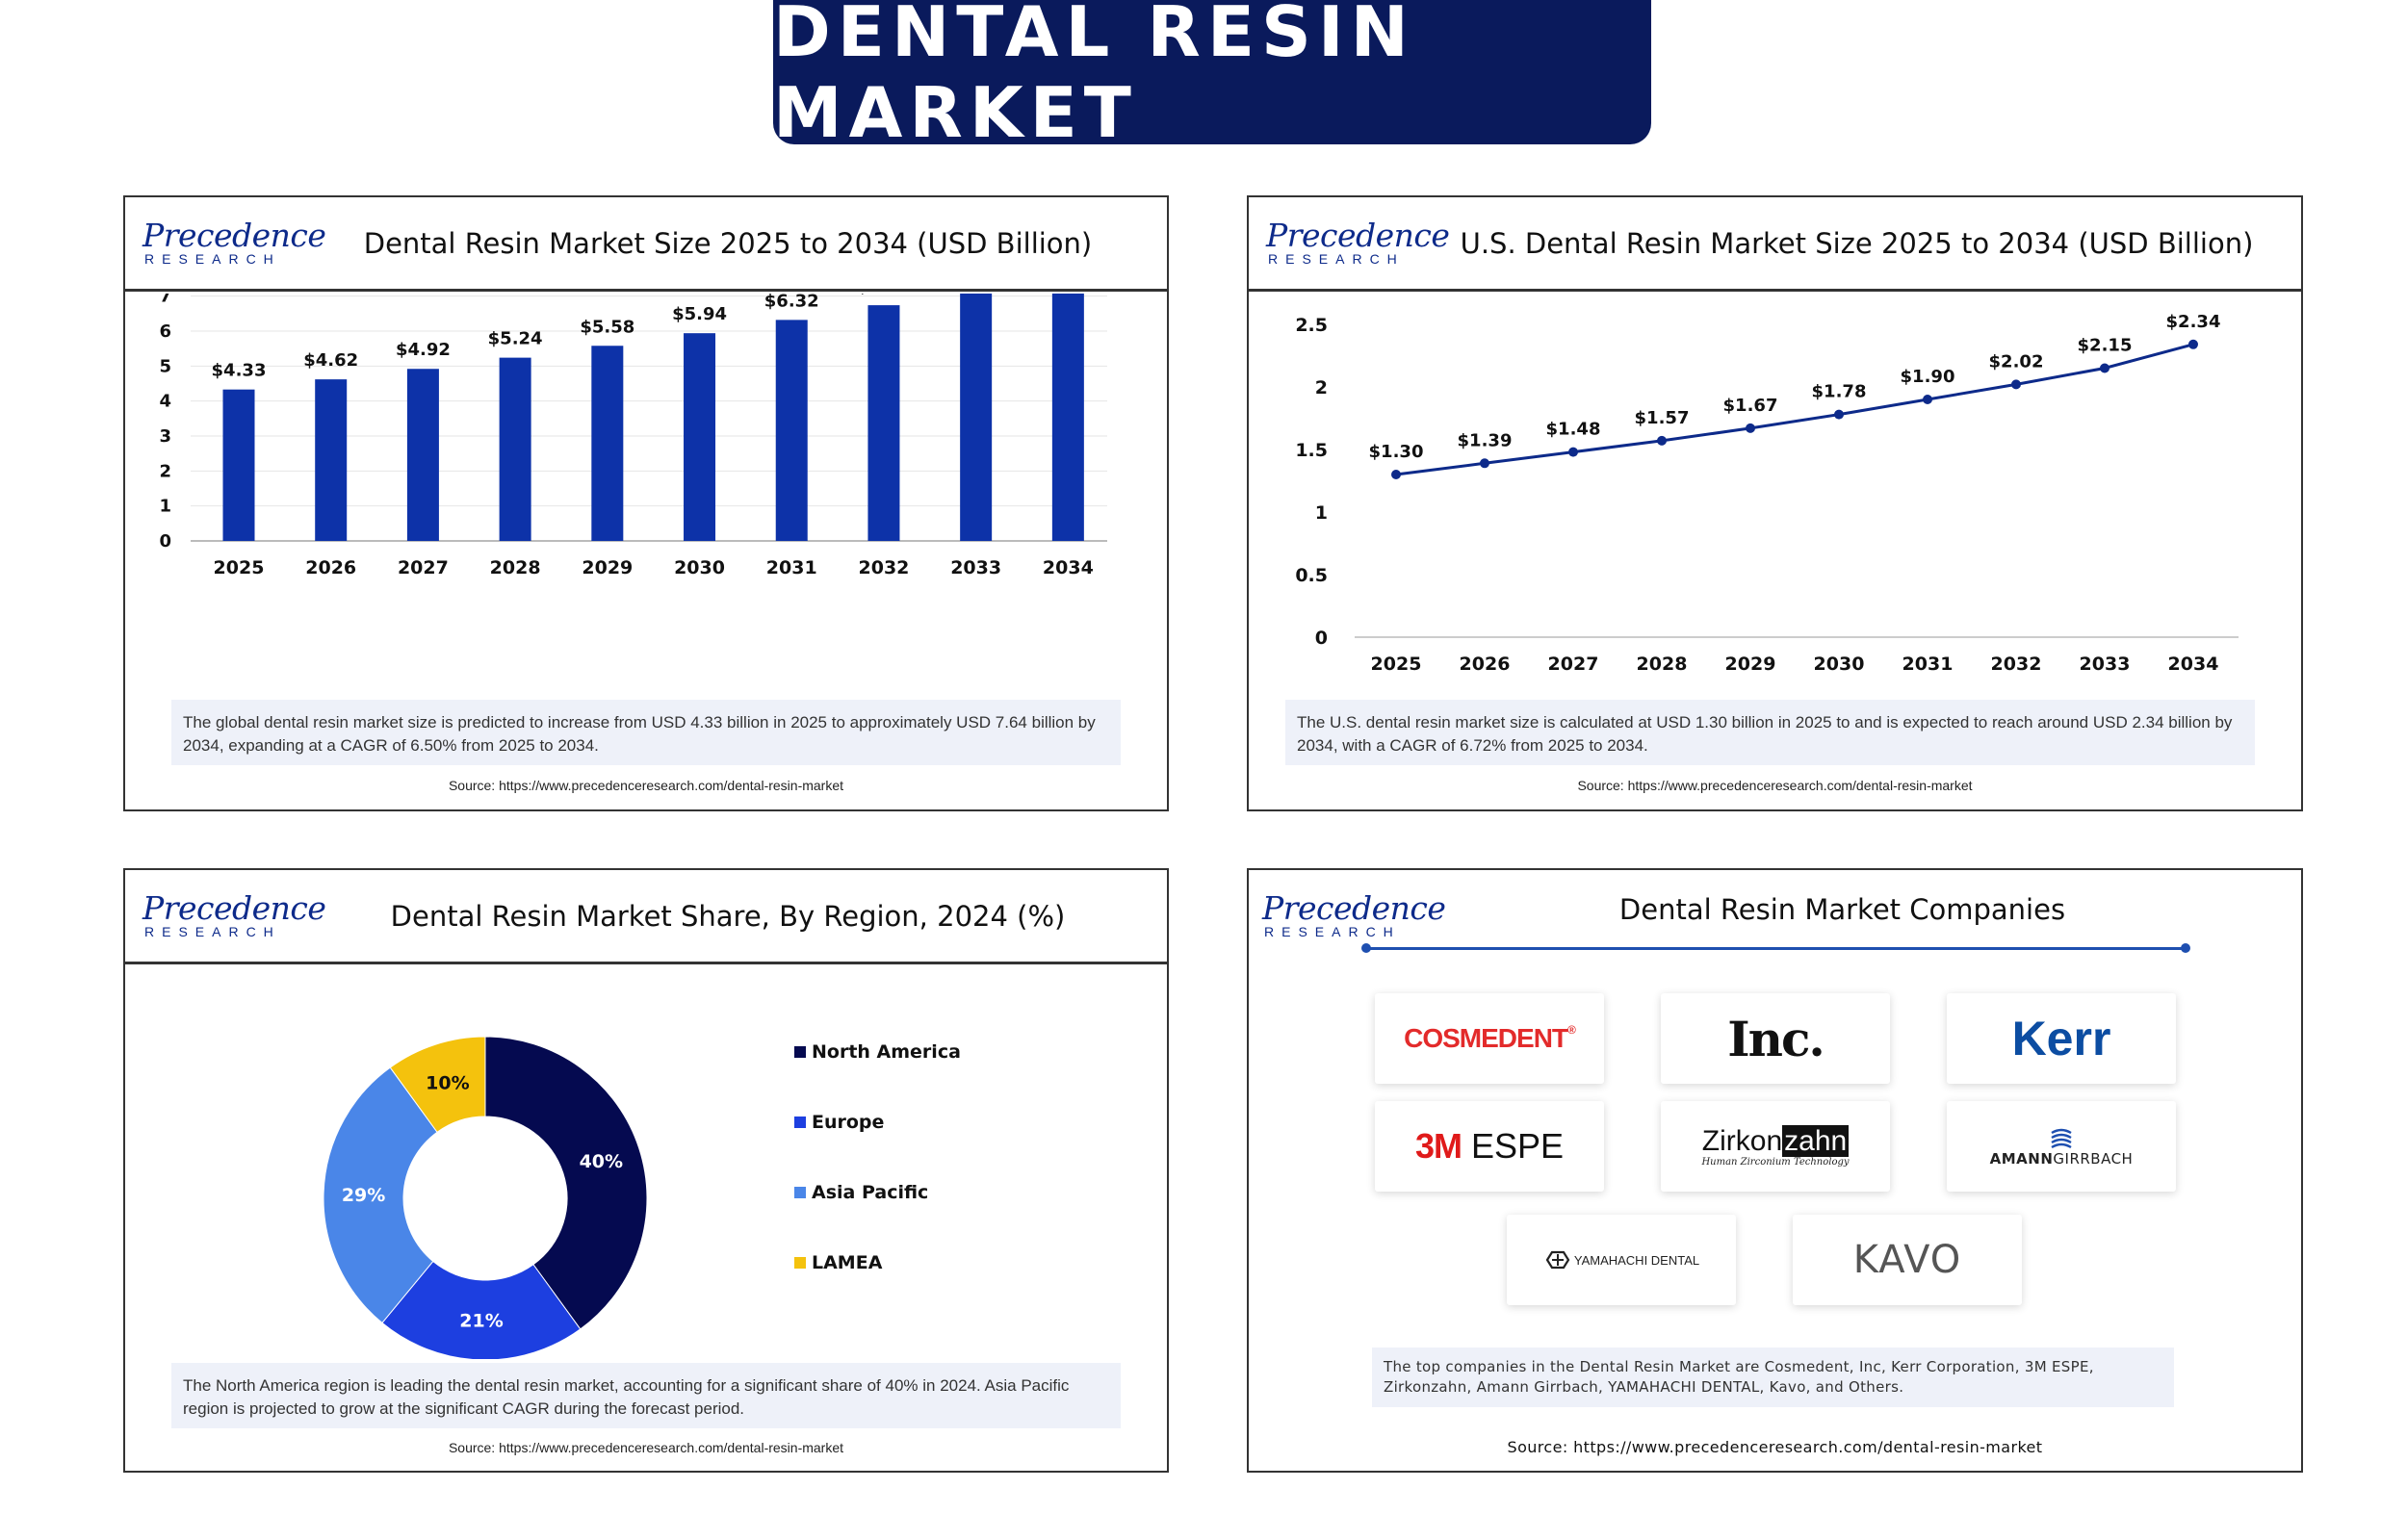 The height and width of the screenshot is (1540, 2407). What do you see at coordinates (1321, 513) in the screenshot?
I see `y-tick-label: 1` at bounding box center [1321, 513].